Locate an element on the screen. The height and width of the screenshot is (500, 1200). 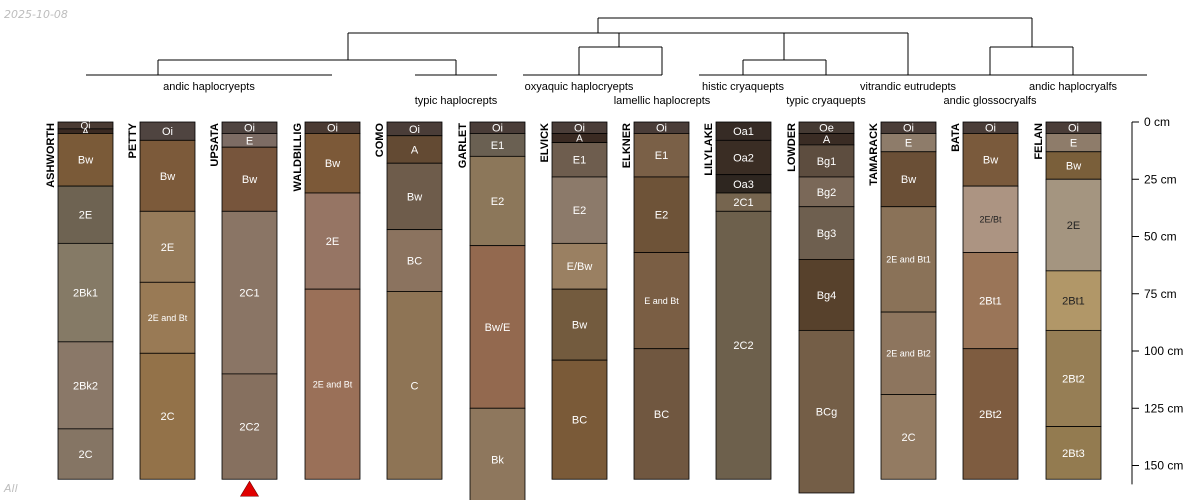
horizon-label: E and Bt is located at coordinates (661, 301).